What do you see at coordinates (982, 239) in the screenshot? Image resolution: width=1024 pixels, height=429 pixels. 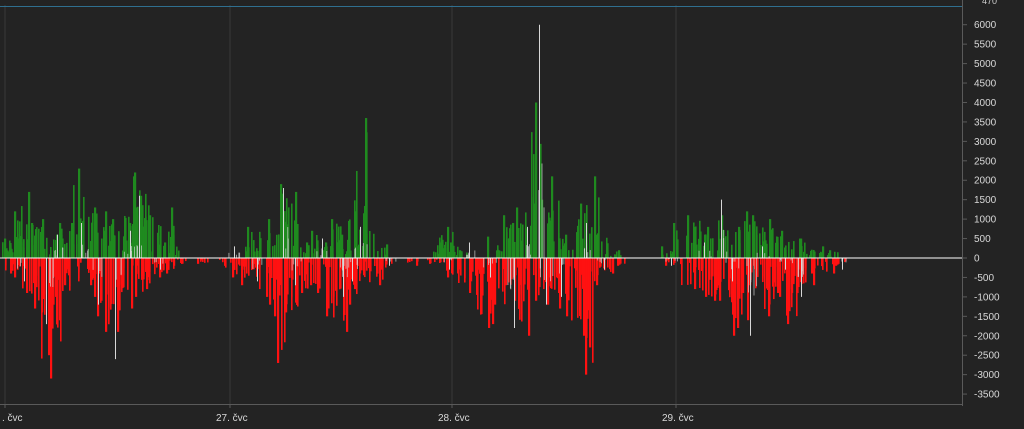 I see `ytick-label-11: 500` at bounding box center [982, 239].